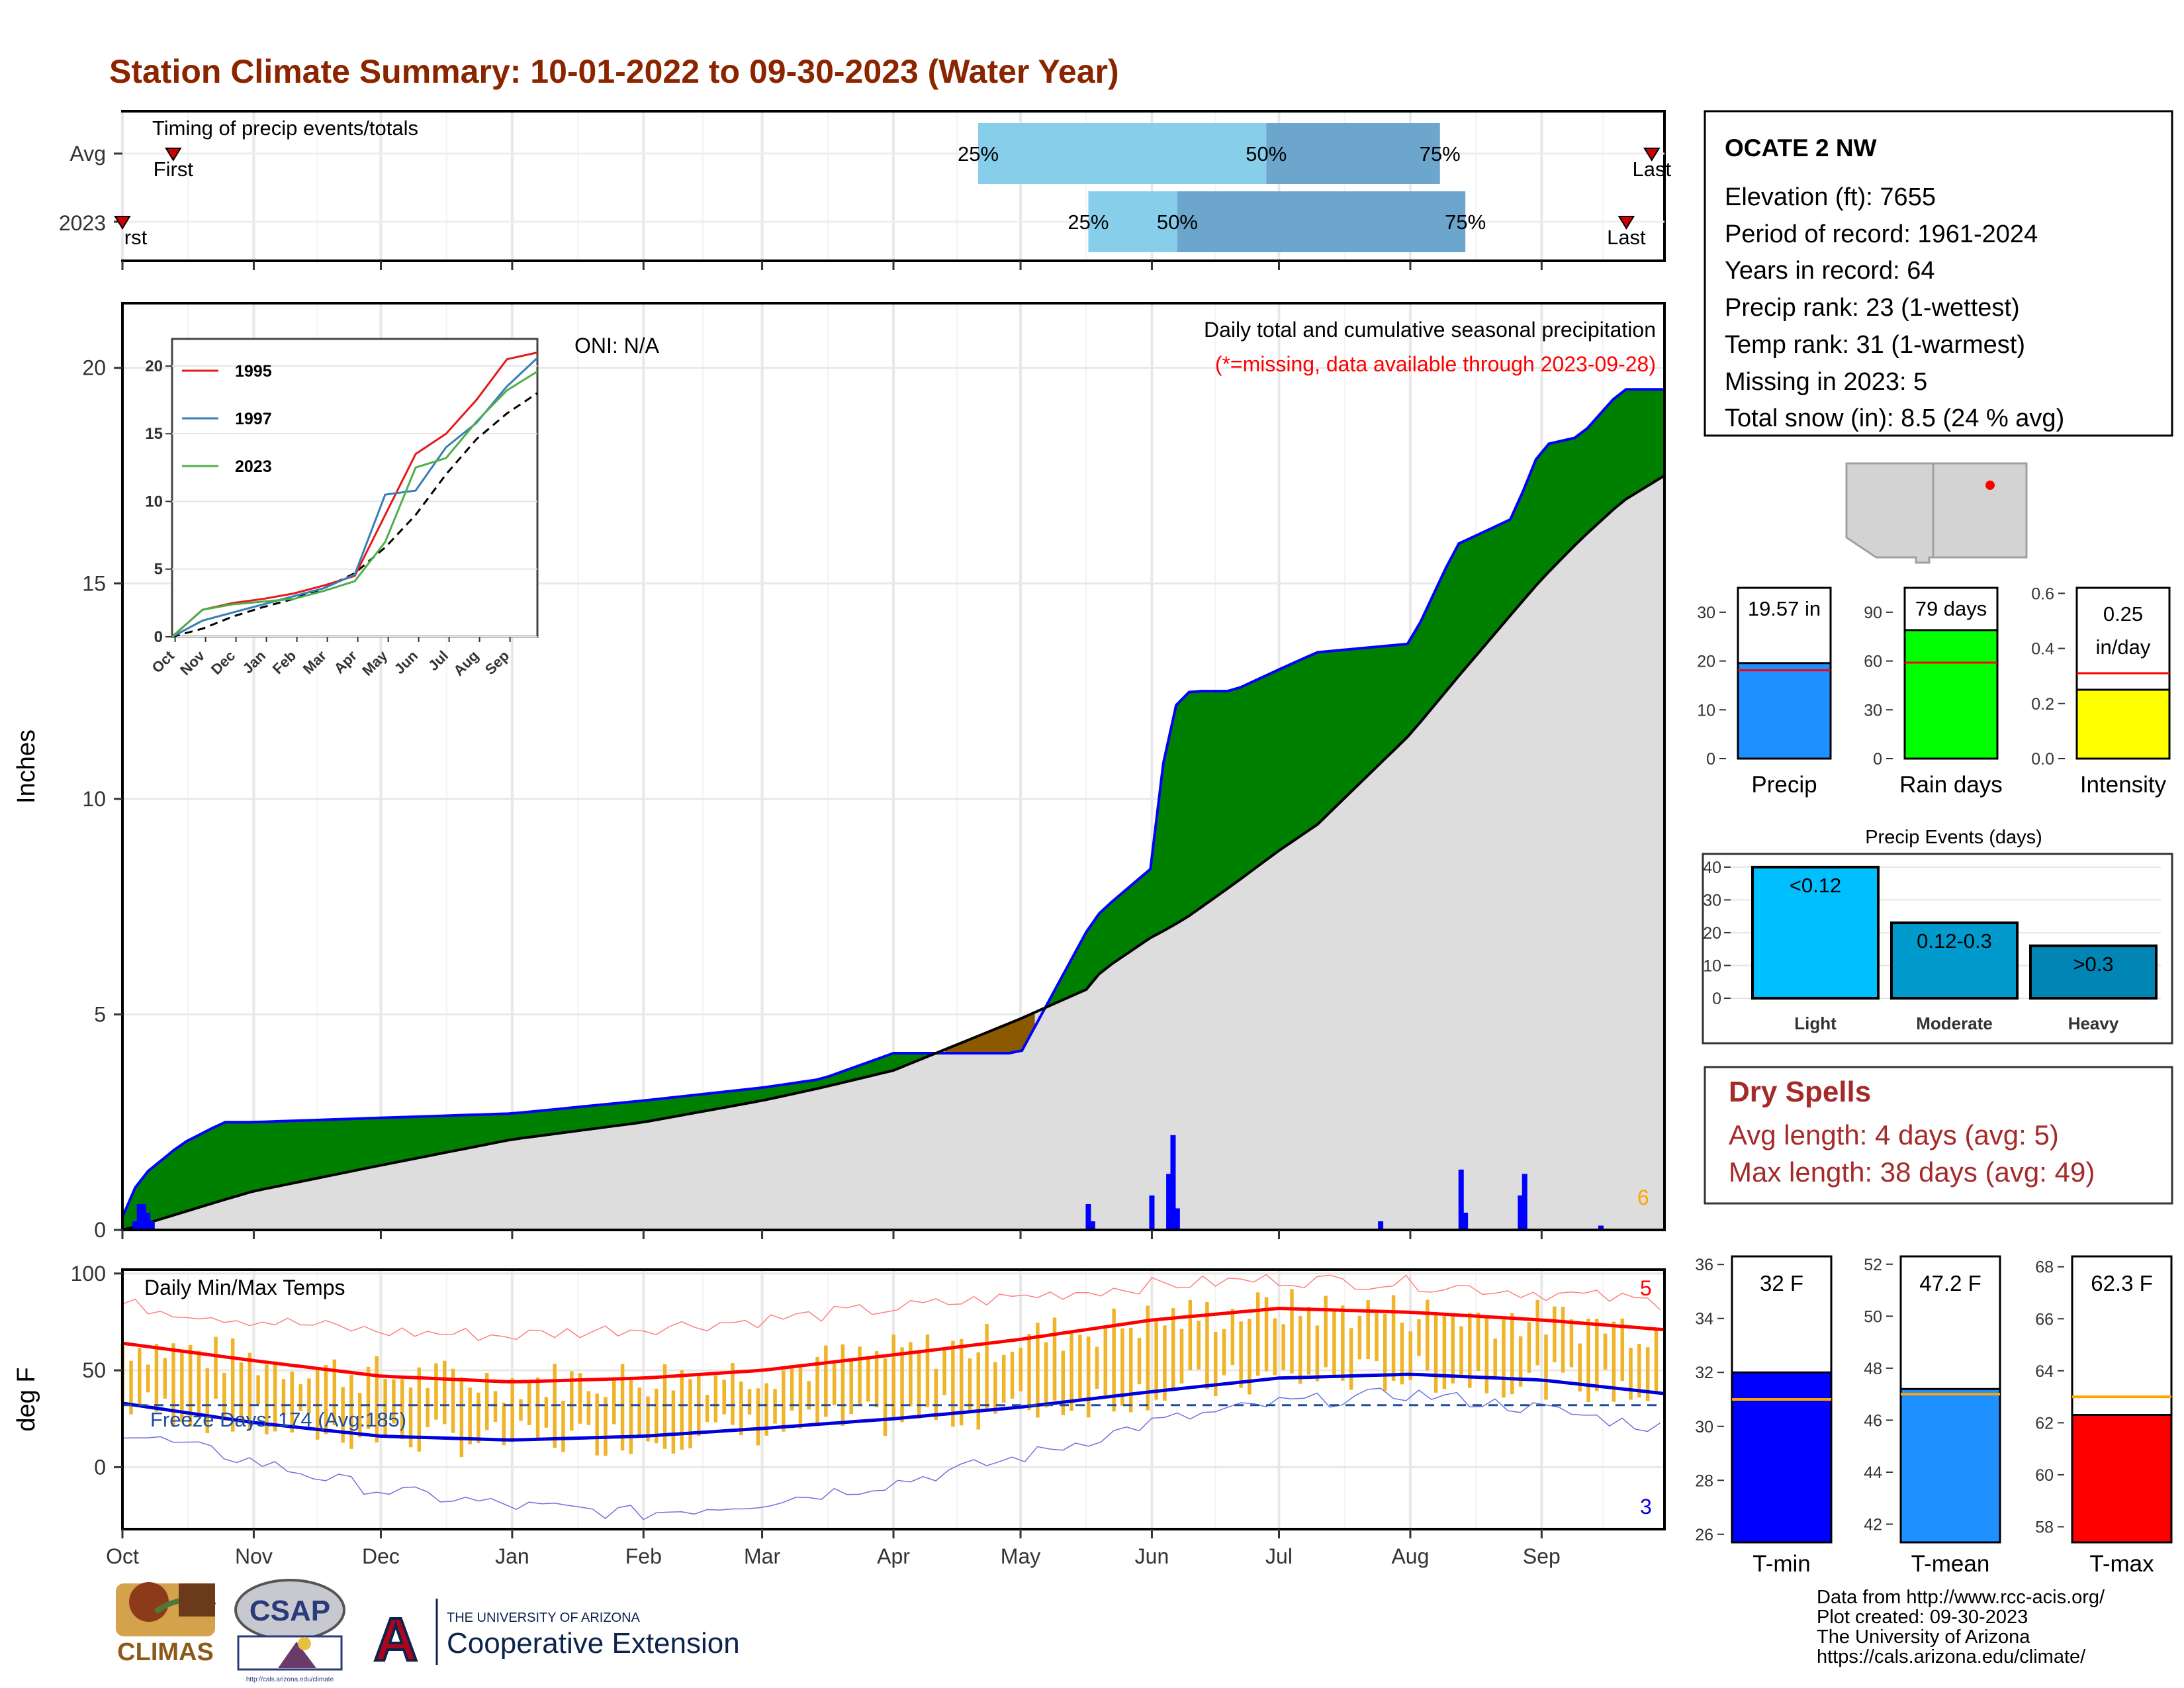  What do you see at coordinates (2123, 785) in the screenshot?
I see `summary-bar-label: Intensity` at bounding box center [2123, 785].